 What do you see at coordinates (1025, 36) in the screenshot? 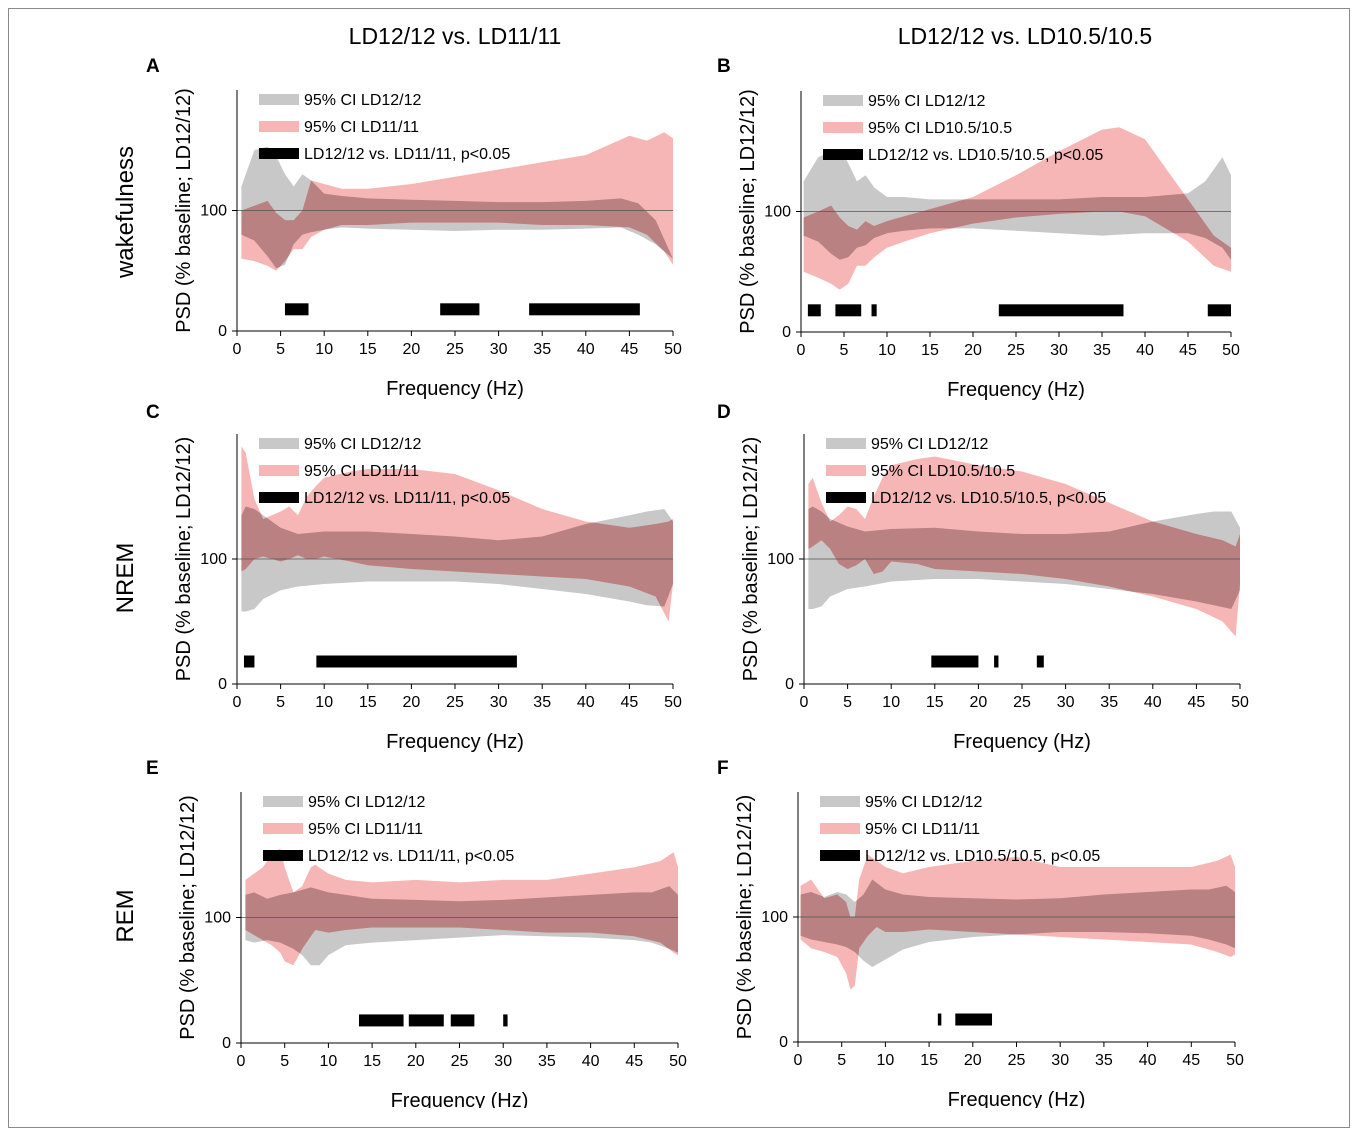
I see `column-title-right: LD12/12 vs. LD10.5/10.5` at bounding box center [1025, 36].